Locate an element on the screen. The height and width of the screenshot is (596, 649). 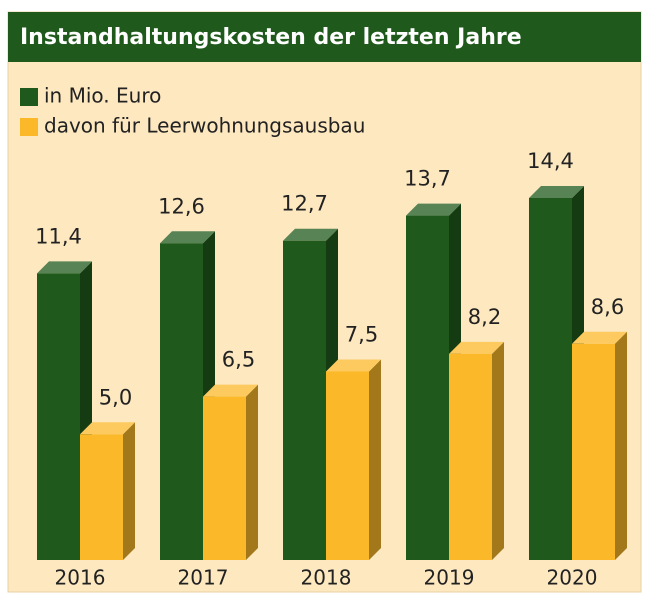
value-label: 6,5 is located at coordinates (238, 360).